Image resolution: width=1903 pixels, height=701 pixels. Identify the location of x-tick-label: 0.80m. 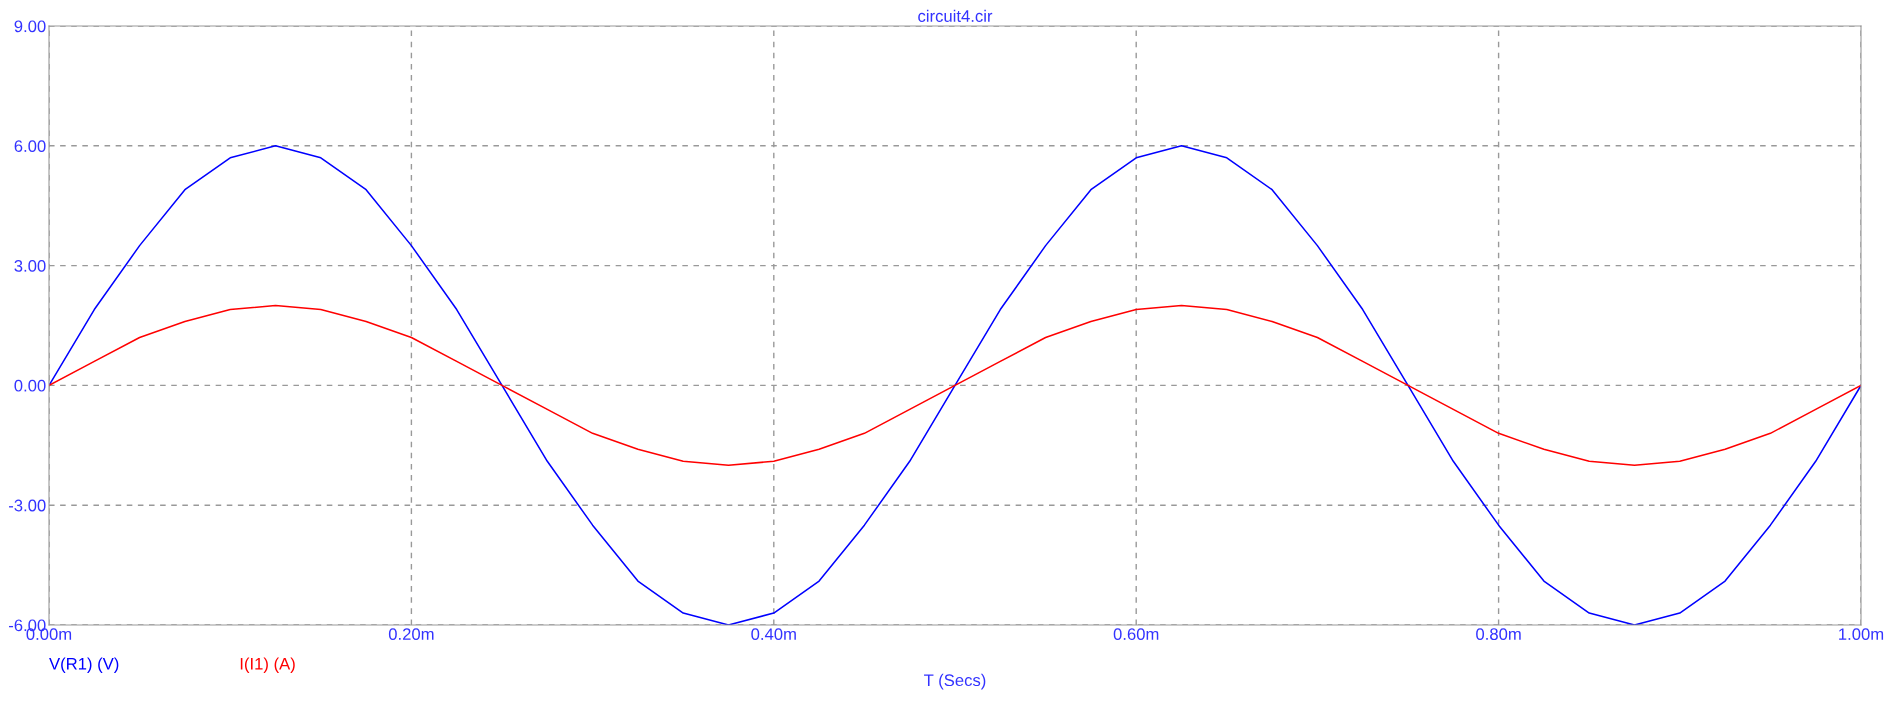
(1498, 634).